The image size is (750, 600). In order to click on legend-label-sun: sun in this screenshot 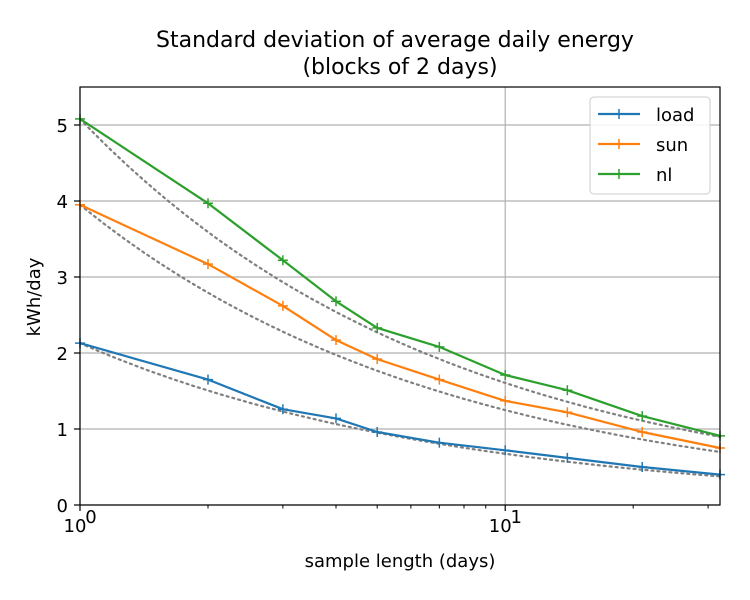, I will do `click(672, 145)`.